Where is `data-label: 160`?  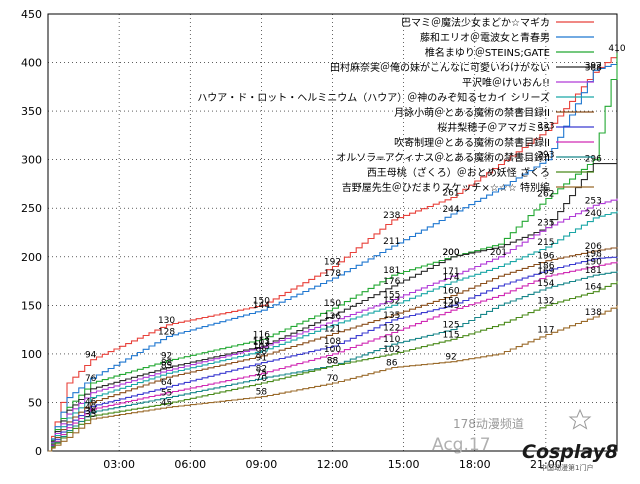 data-label: 160 is located at coordinates (450, 292).